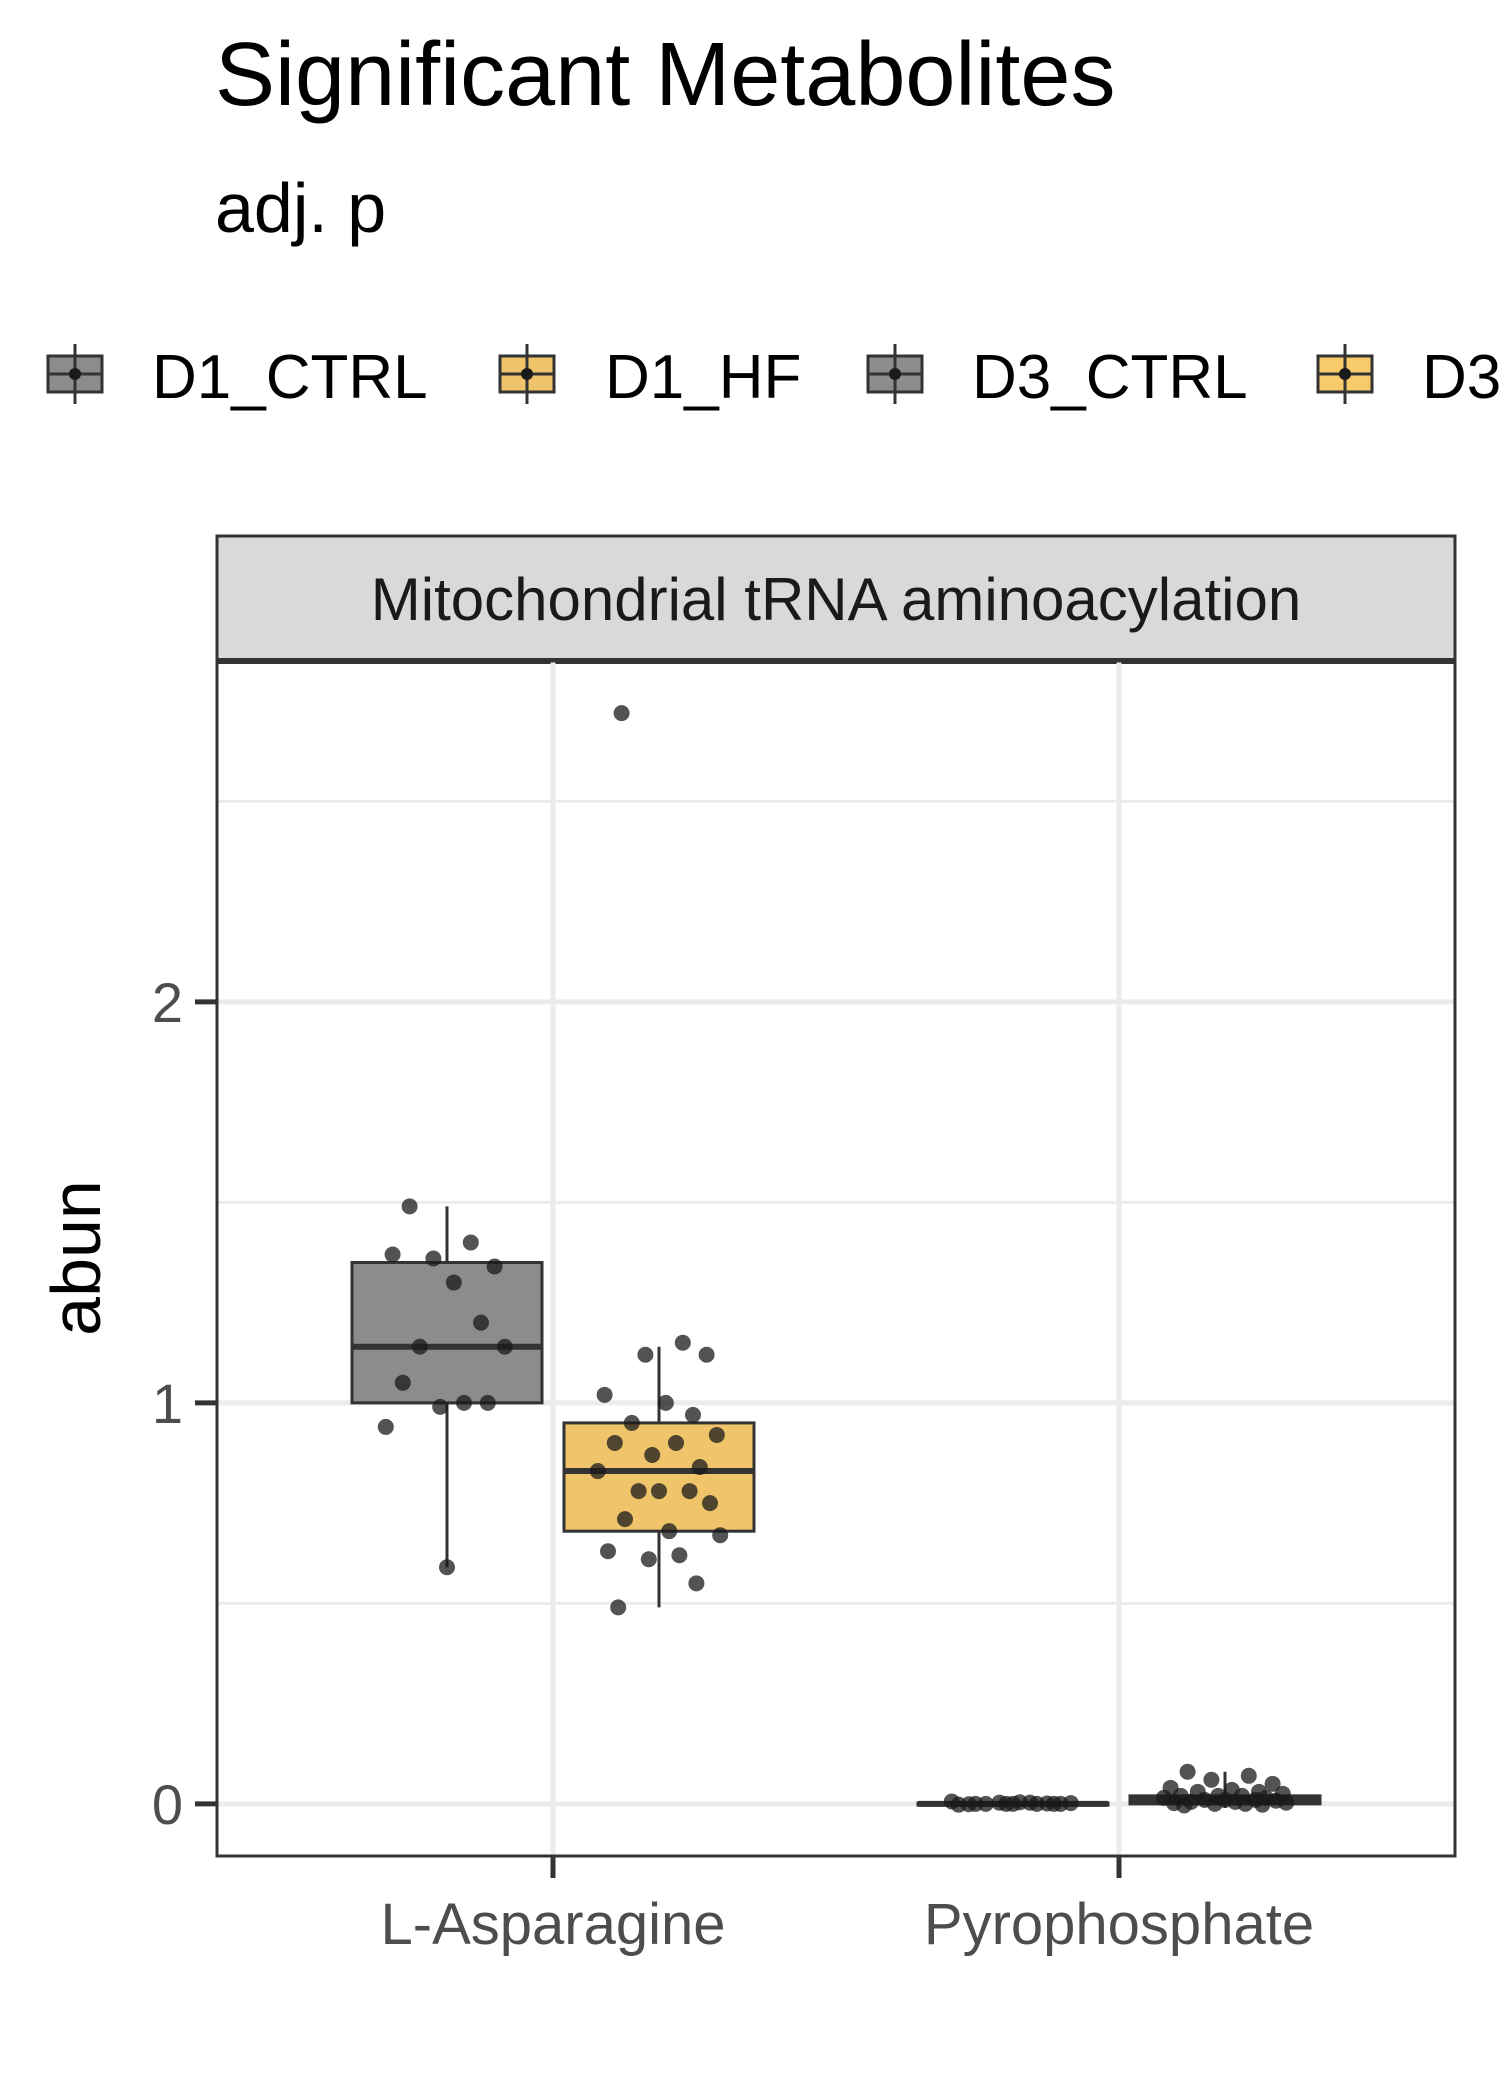 The image size is (1500, 2100). Describe the element at coordinates (75, 374) in the screenshot. I see `legend-key-d1-ctrl` at that location.